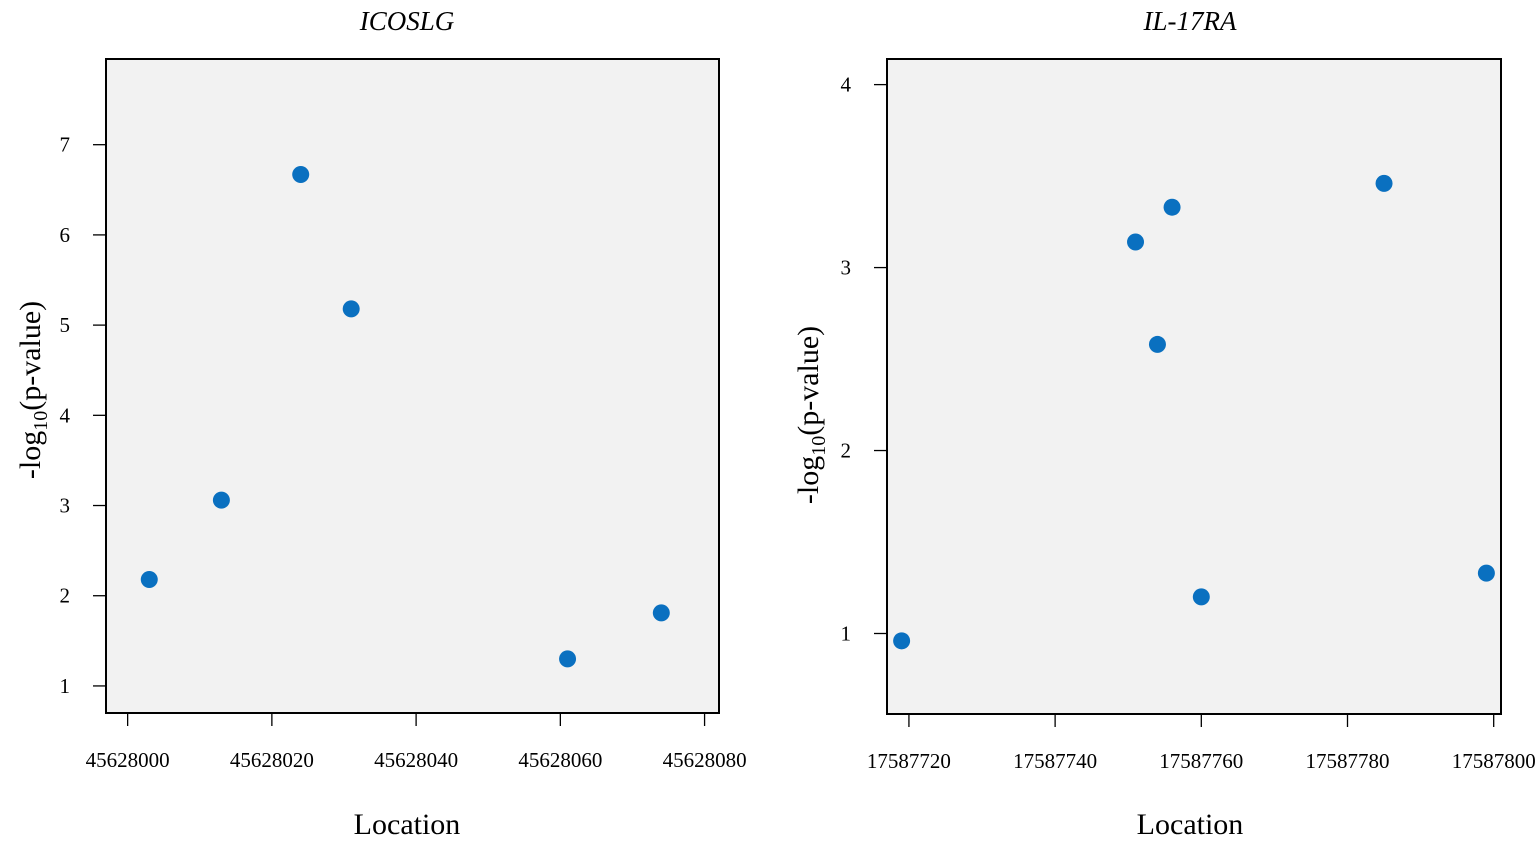 This screenshot has width=1539, height=841. What do you see at coordinates (272, 760) in the screenshot?
I see `x-tick-label: 45628020` at bounding box center [272, 760].